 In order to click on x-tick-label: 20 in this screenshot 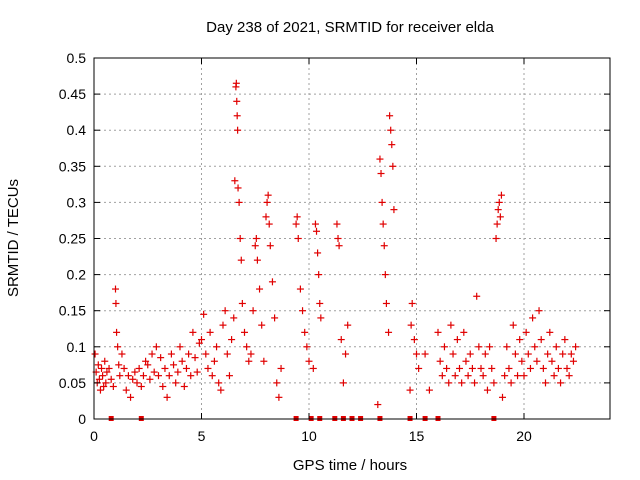, I will do `click(524, 436)`.